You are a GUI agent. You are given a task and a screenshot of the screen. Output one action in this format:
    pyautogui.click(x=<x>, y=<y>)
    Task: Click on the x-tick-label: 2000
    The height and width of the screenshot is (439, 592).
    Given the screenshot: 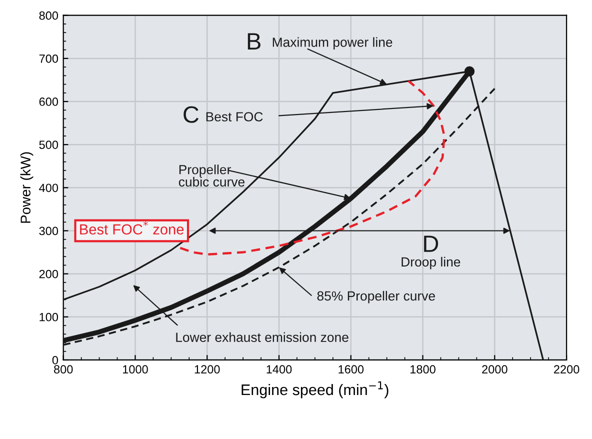 What is the action you would take?
    pyautogui.click(x=495, y=369)
    